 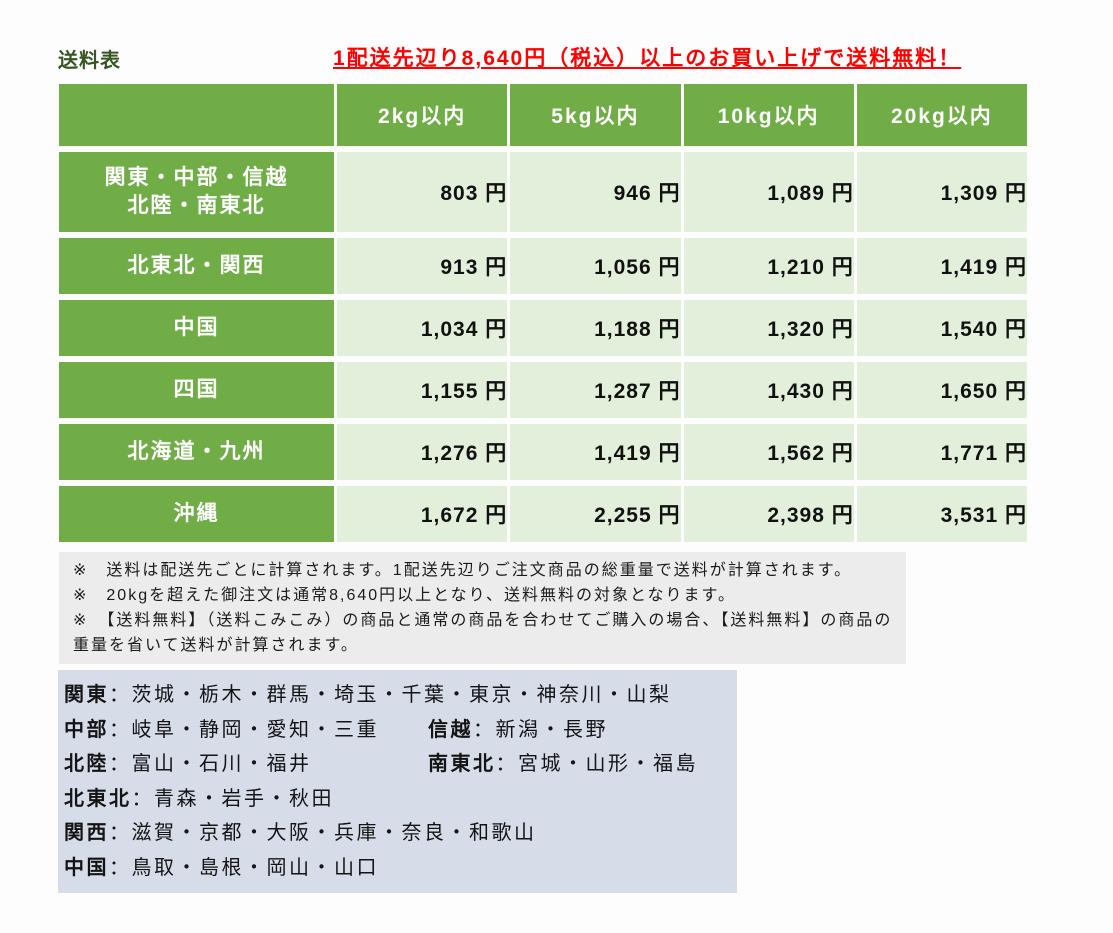 I want to click on legend-row: 関東：茨城・栃木・群馬・埼玉・千葉・東京・神奈川・山梨, so click(x=396, y=695).